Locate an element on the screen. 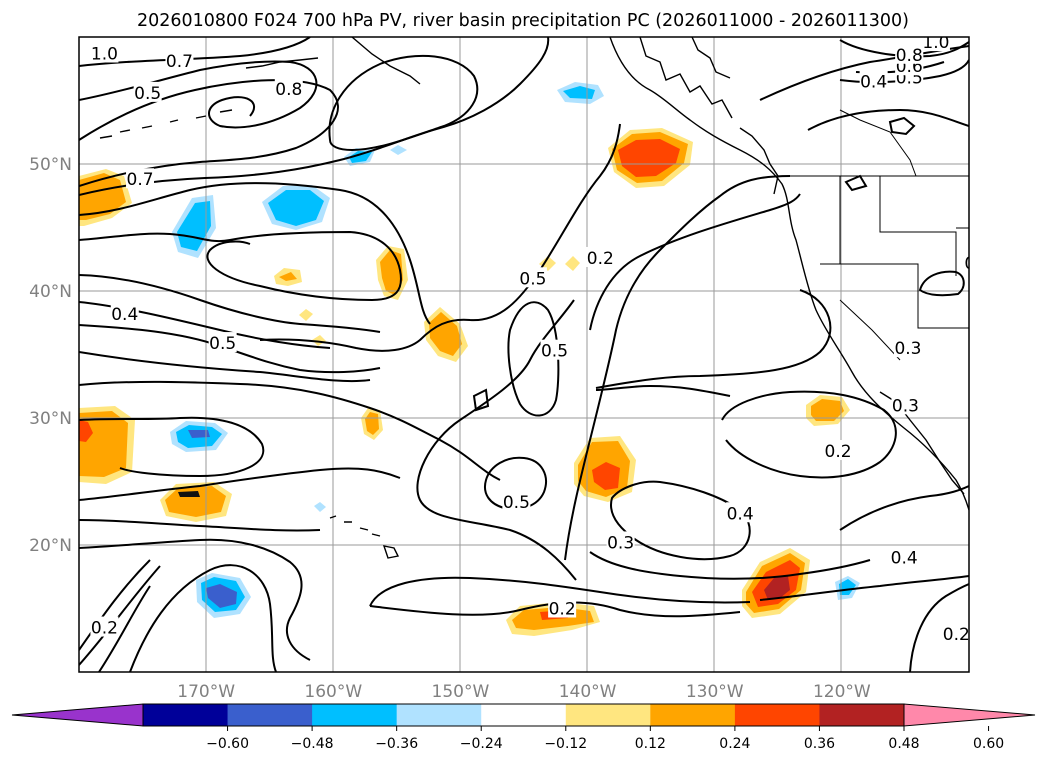 The height and width of the screenshot is (765, 1047). border is located at coordinates (870, 330).